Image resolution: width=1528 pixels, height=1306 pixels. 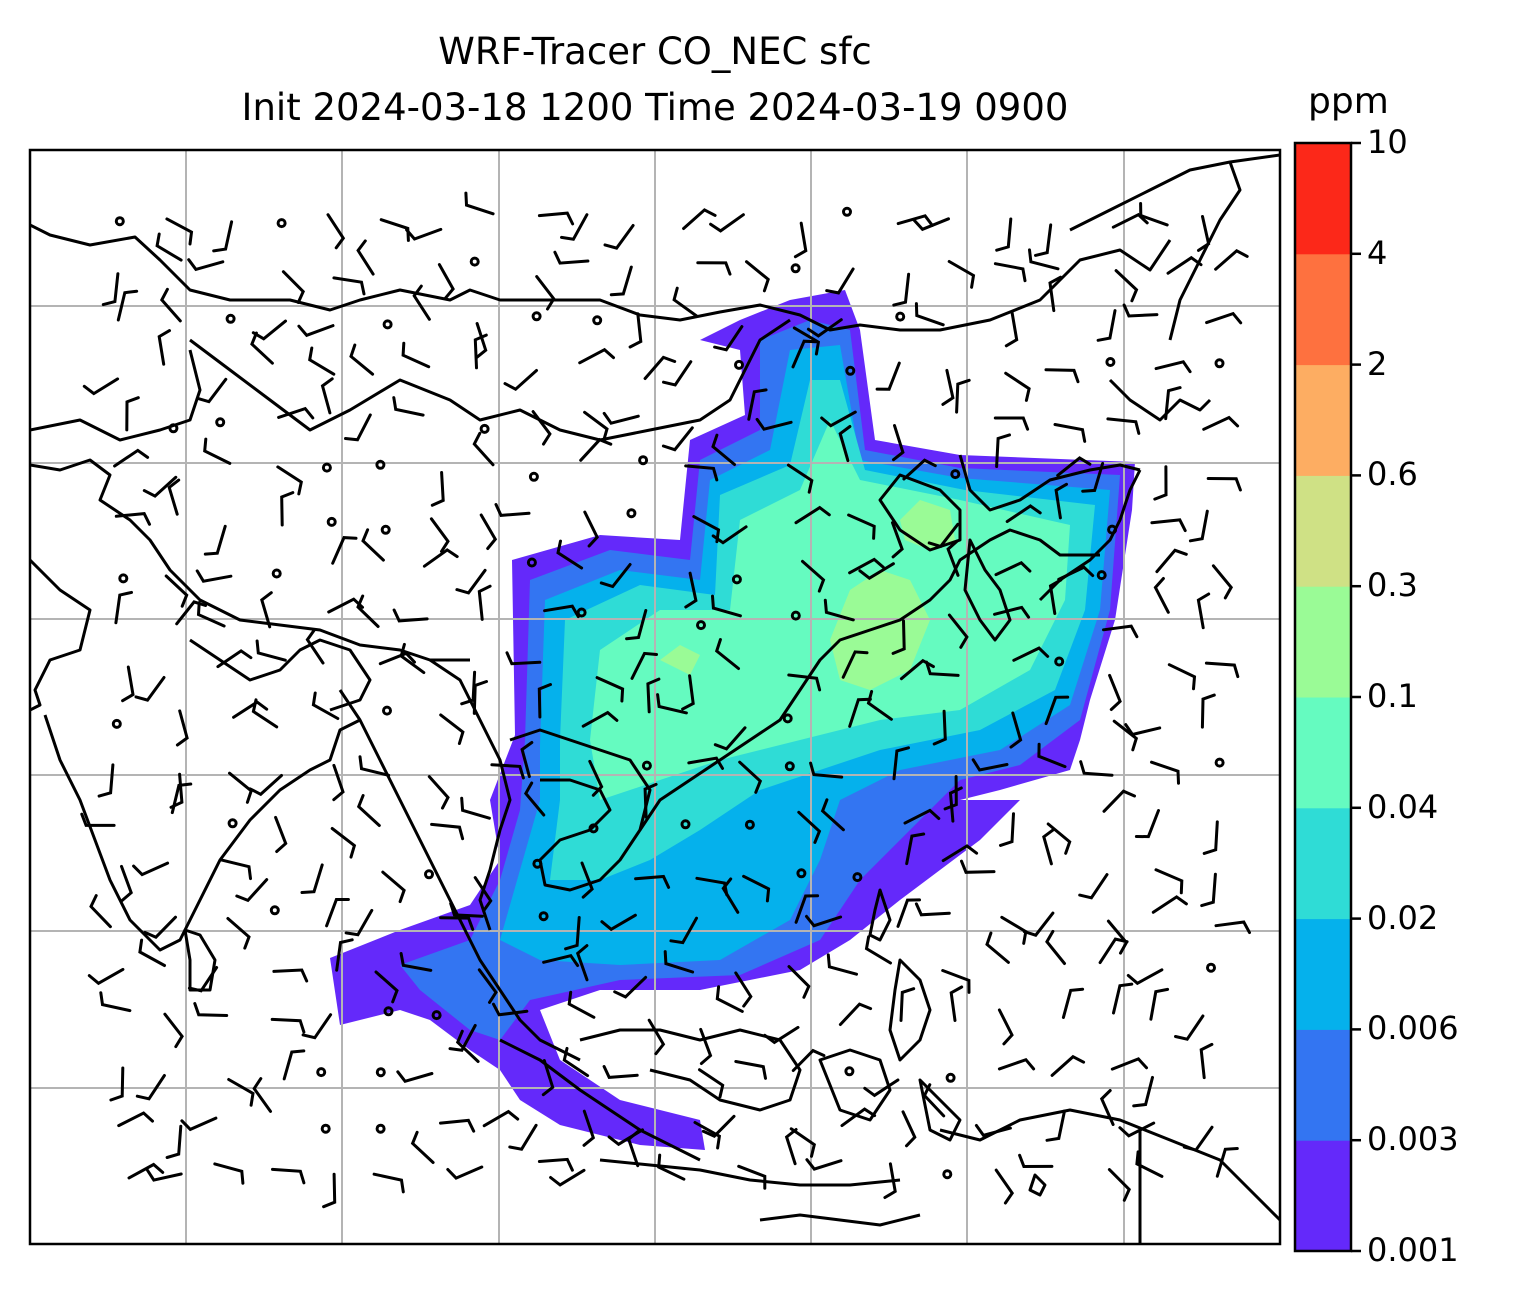 What do you see at coordinates (1403, 806) in the screenshot?
I see `colorbar-tick-label: 0.04` at bounding box center [1403, 806].